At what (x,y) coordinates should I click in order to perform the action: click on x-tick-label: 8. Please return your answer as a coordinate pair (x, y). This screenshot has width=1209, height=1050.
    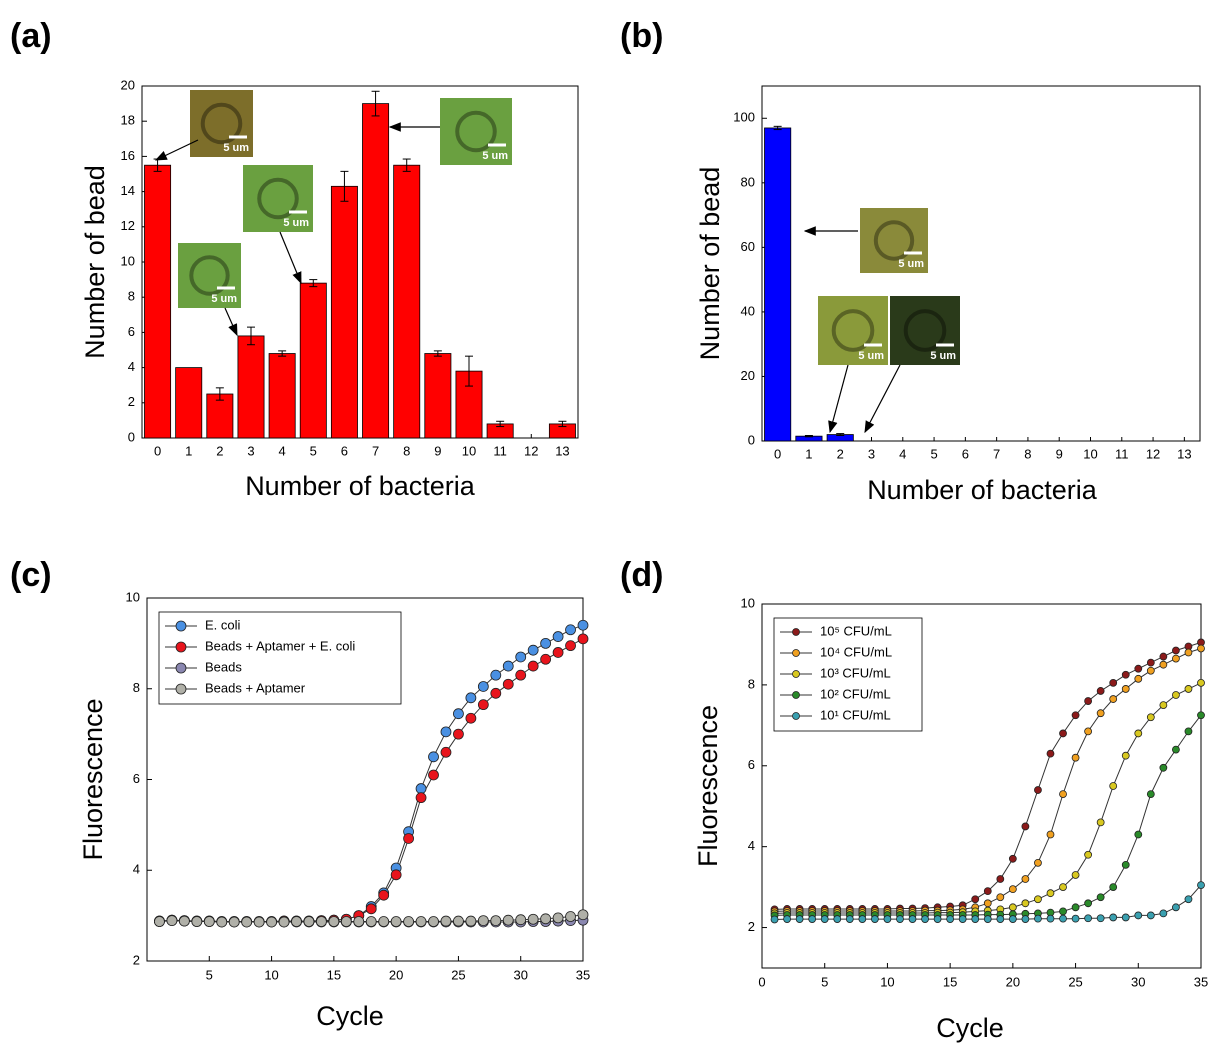
    Looking at the image, I should click on (1027, 453).